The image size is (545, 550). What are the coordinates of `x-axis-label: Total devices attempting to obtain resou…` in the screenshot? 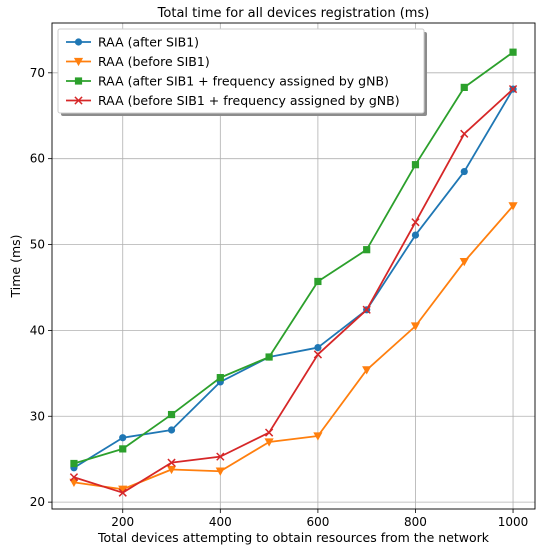 It's located at (293, 537).